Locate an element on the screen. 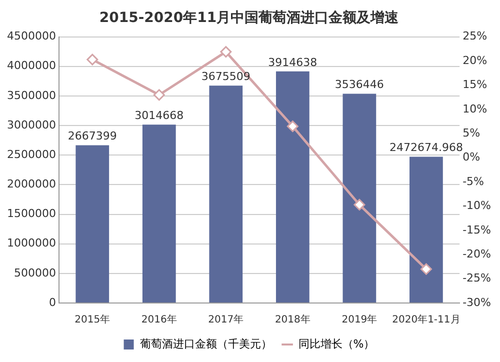 The width and height of the screenshot is (500, 362). y-tick-label: 500000 is located at coordinates (35, 273).